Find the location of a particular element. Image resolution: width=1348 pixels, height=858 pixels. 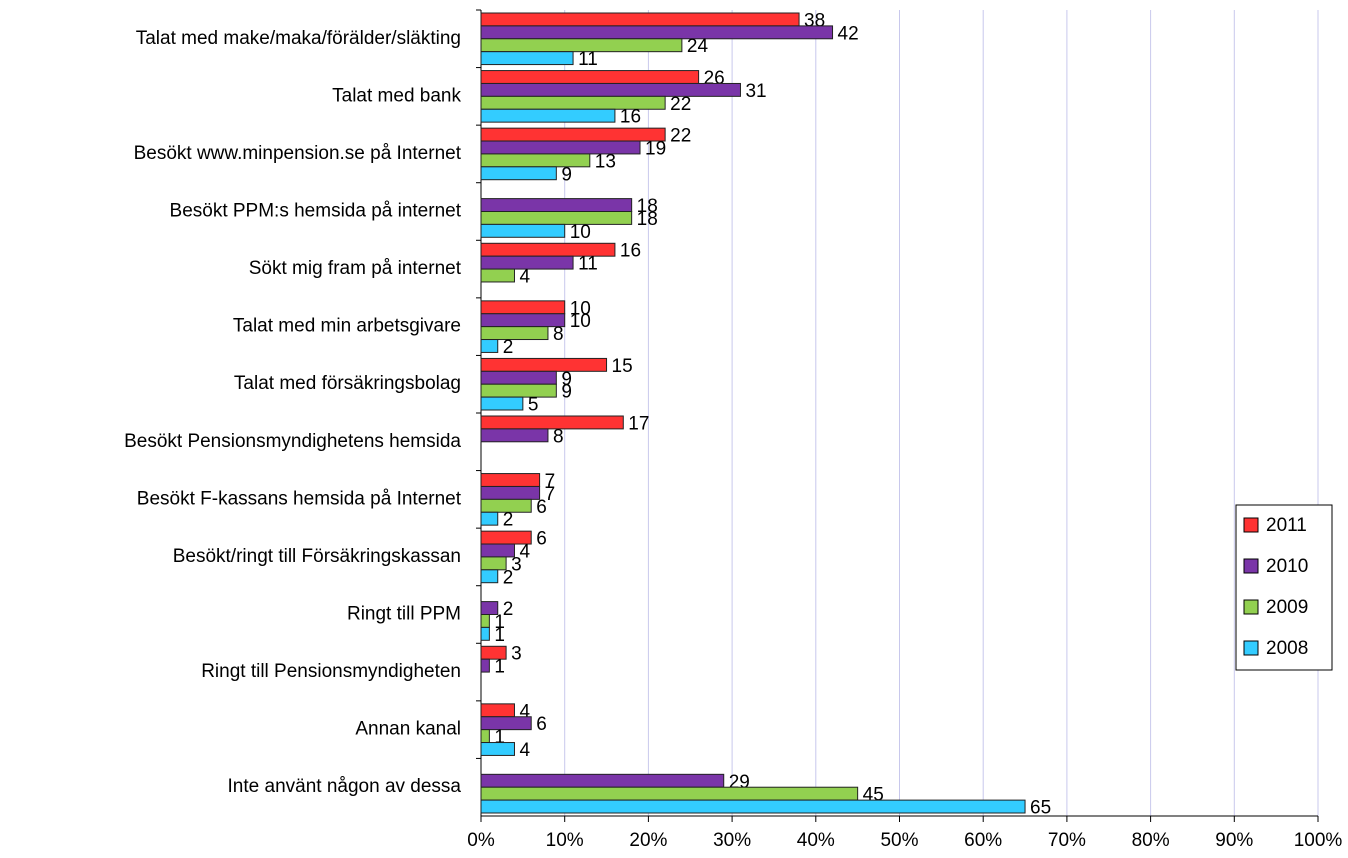

y-tick-label: Besökt PPM:s hemsida på internet is located at coordinates (316, 211).